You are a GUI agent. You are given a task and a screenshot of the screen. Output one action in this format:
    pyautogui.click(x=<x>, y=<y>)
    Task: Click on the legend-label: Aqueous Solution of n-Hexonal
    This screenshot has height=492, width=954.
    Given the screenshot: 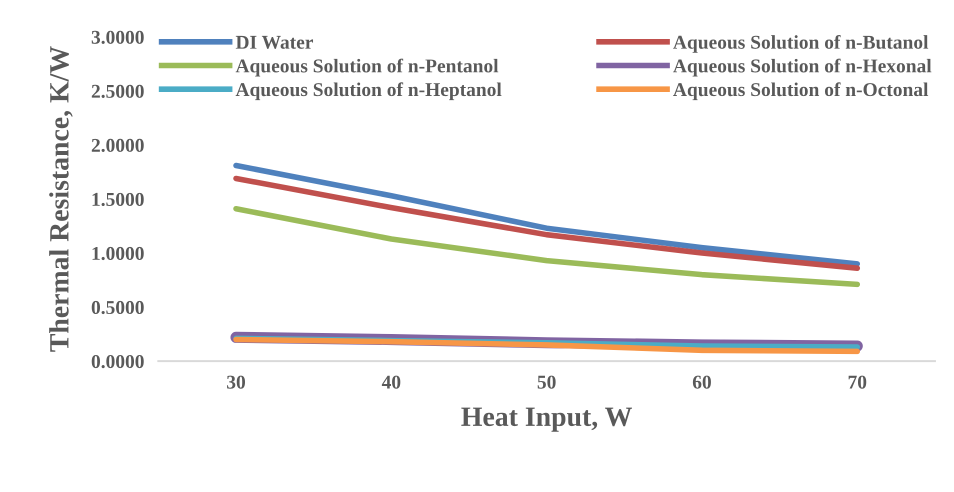 What is the action you would take?
    pyautogui.click(x=802, y=67)
    